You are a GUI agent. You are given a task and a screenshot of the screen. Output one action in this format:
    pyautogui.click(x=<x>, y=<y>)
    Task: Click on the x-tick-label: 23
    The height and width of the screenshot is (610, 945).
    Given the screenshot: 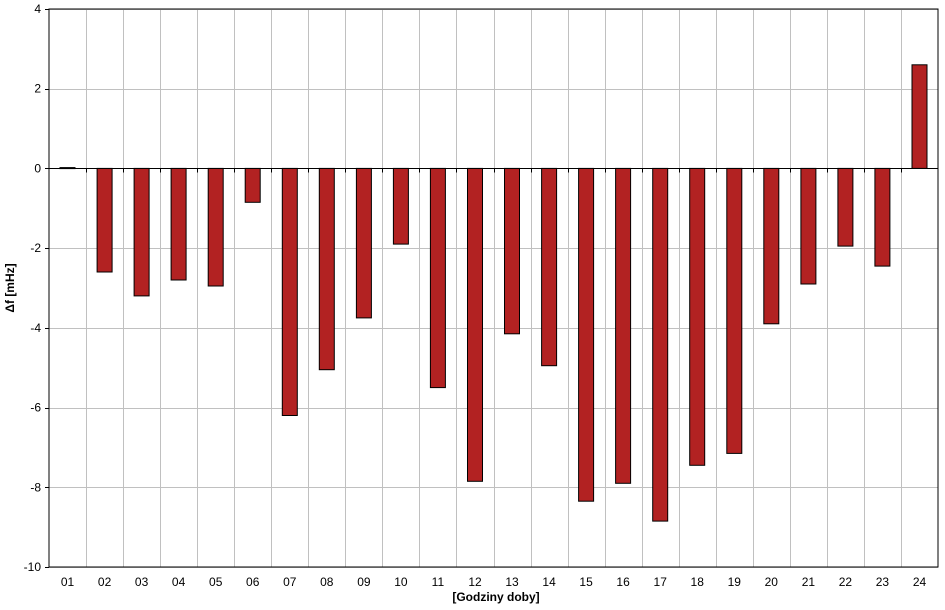 What is the action you would take?
    pyautogui.click(x=883, y=582)
    